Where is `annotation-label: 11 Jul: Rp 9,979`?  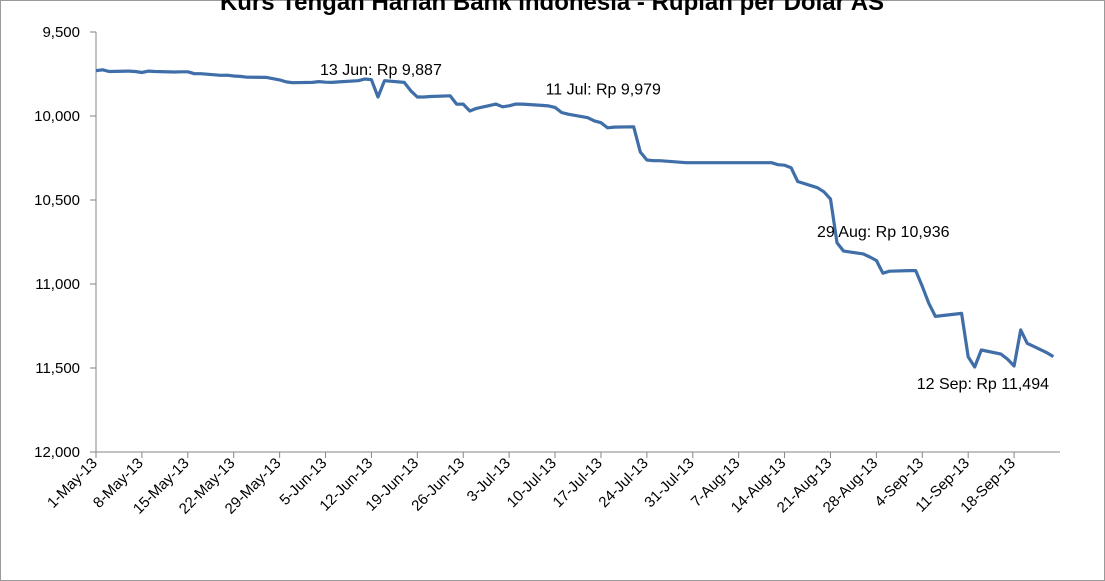 annotation-label: 11 Jul: Rp 9,979 is located at coordinates (603, 89).